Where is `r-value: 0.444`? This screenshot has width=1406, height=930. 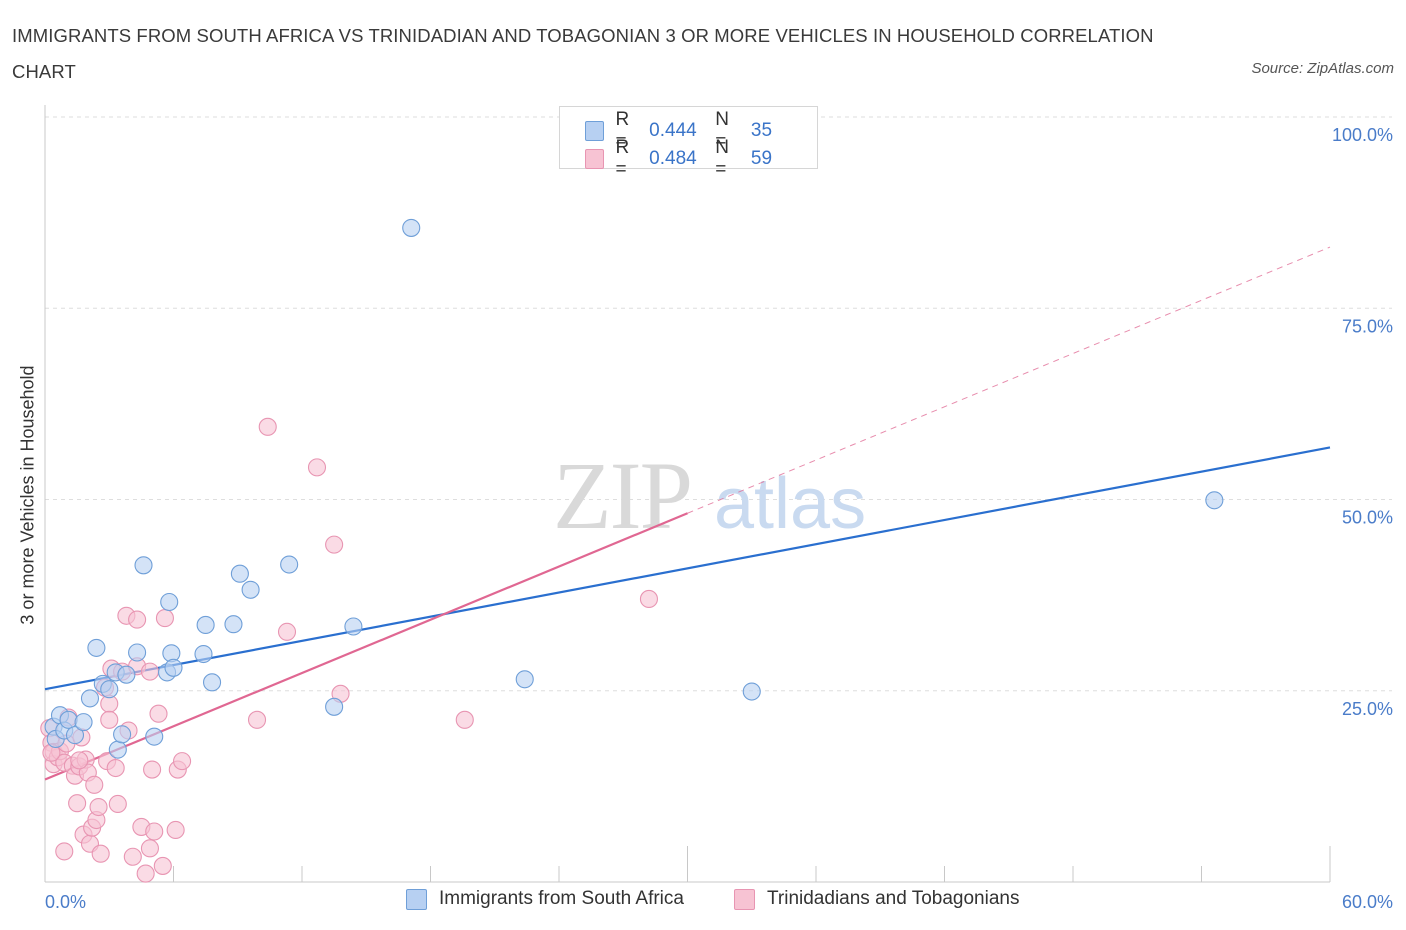
r-value: 0.444 is located at coordinates (673, 130).